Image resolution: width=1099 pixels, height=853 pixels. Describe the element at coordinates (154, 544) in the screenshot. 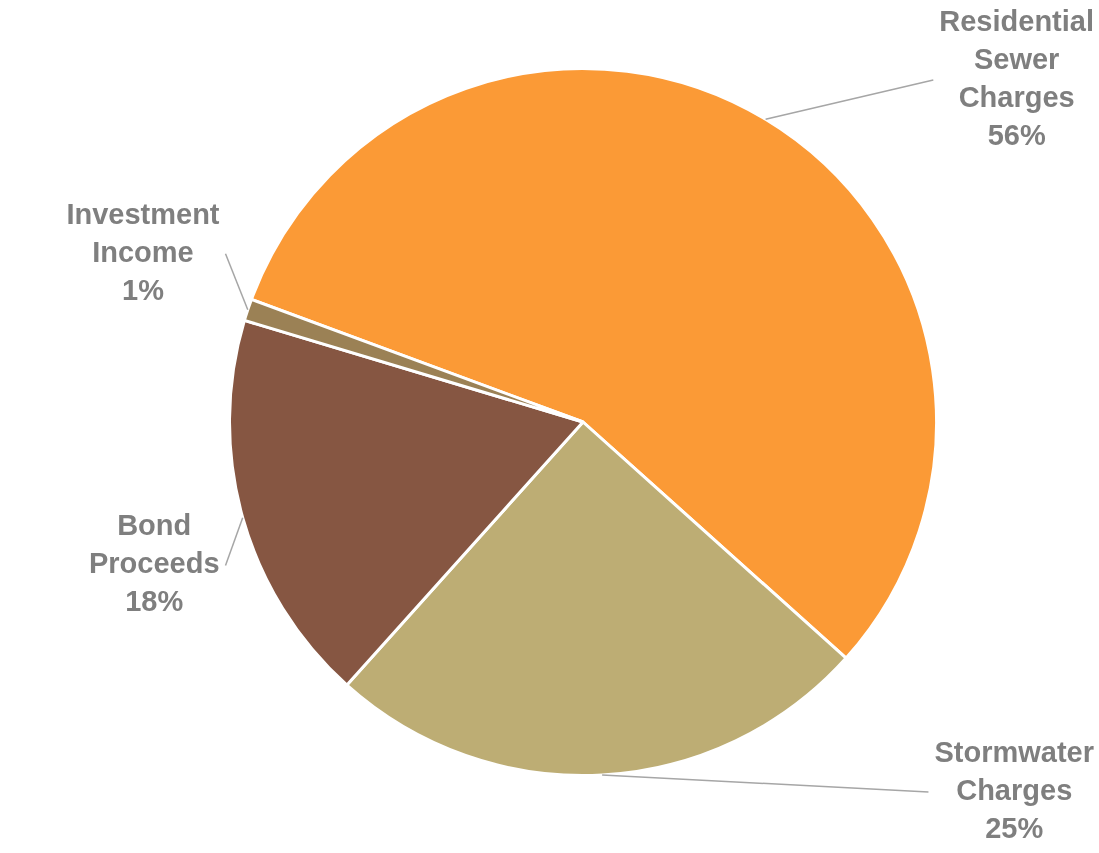

I see `slice-label: Bond Proceeds` at that location.